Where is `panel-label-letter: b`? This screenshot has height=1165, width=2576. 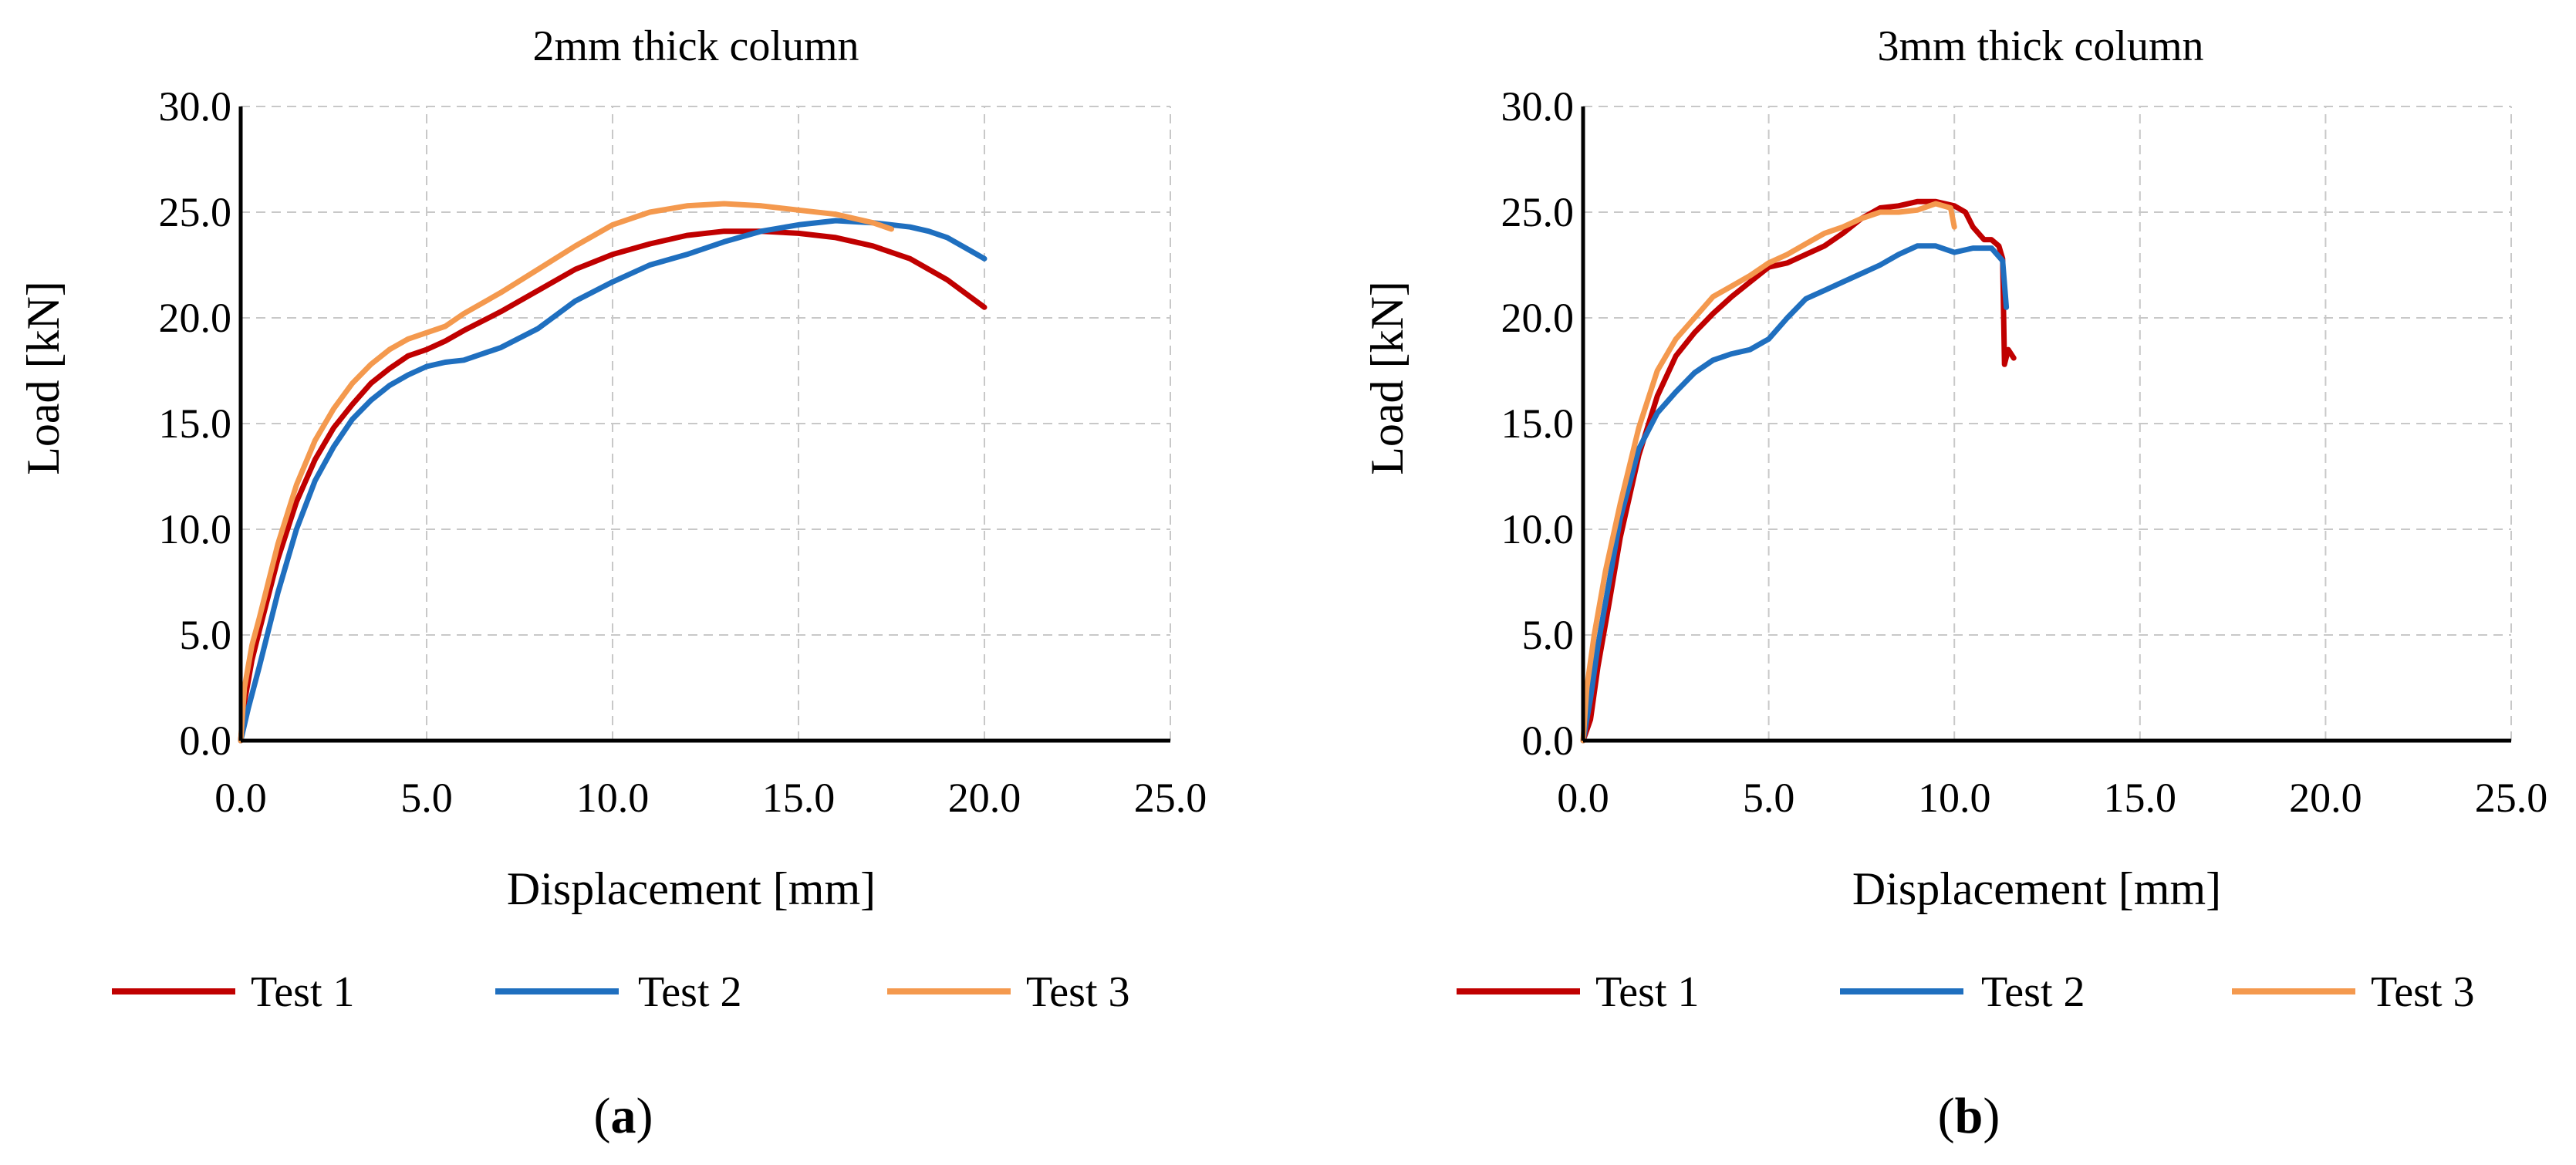
panel-label-letter: b is located at coordinates (1969, 1116).